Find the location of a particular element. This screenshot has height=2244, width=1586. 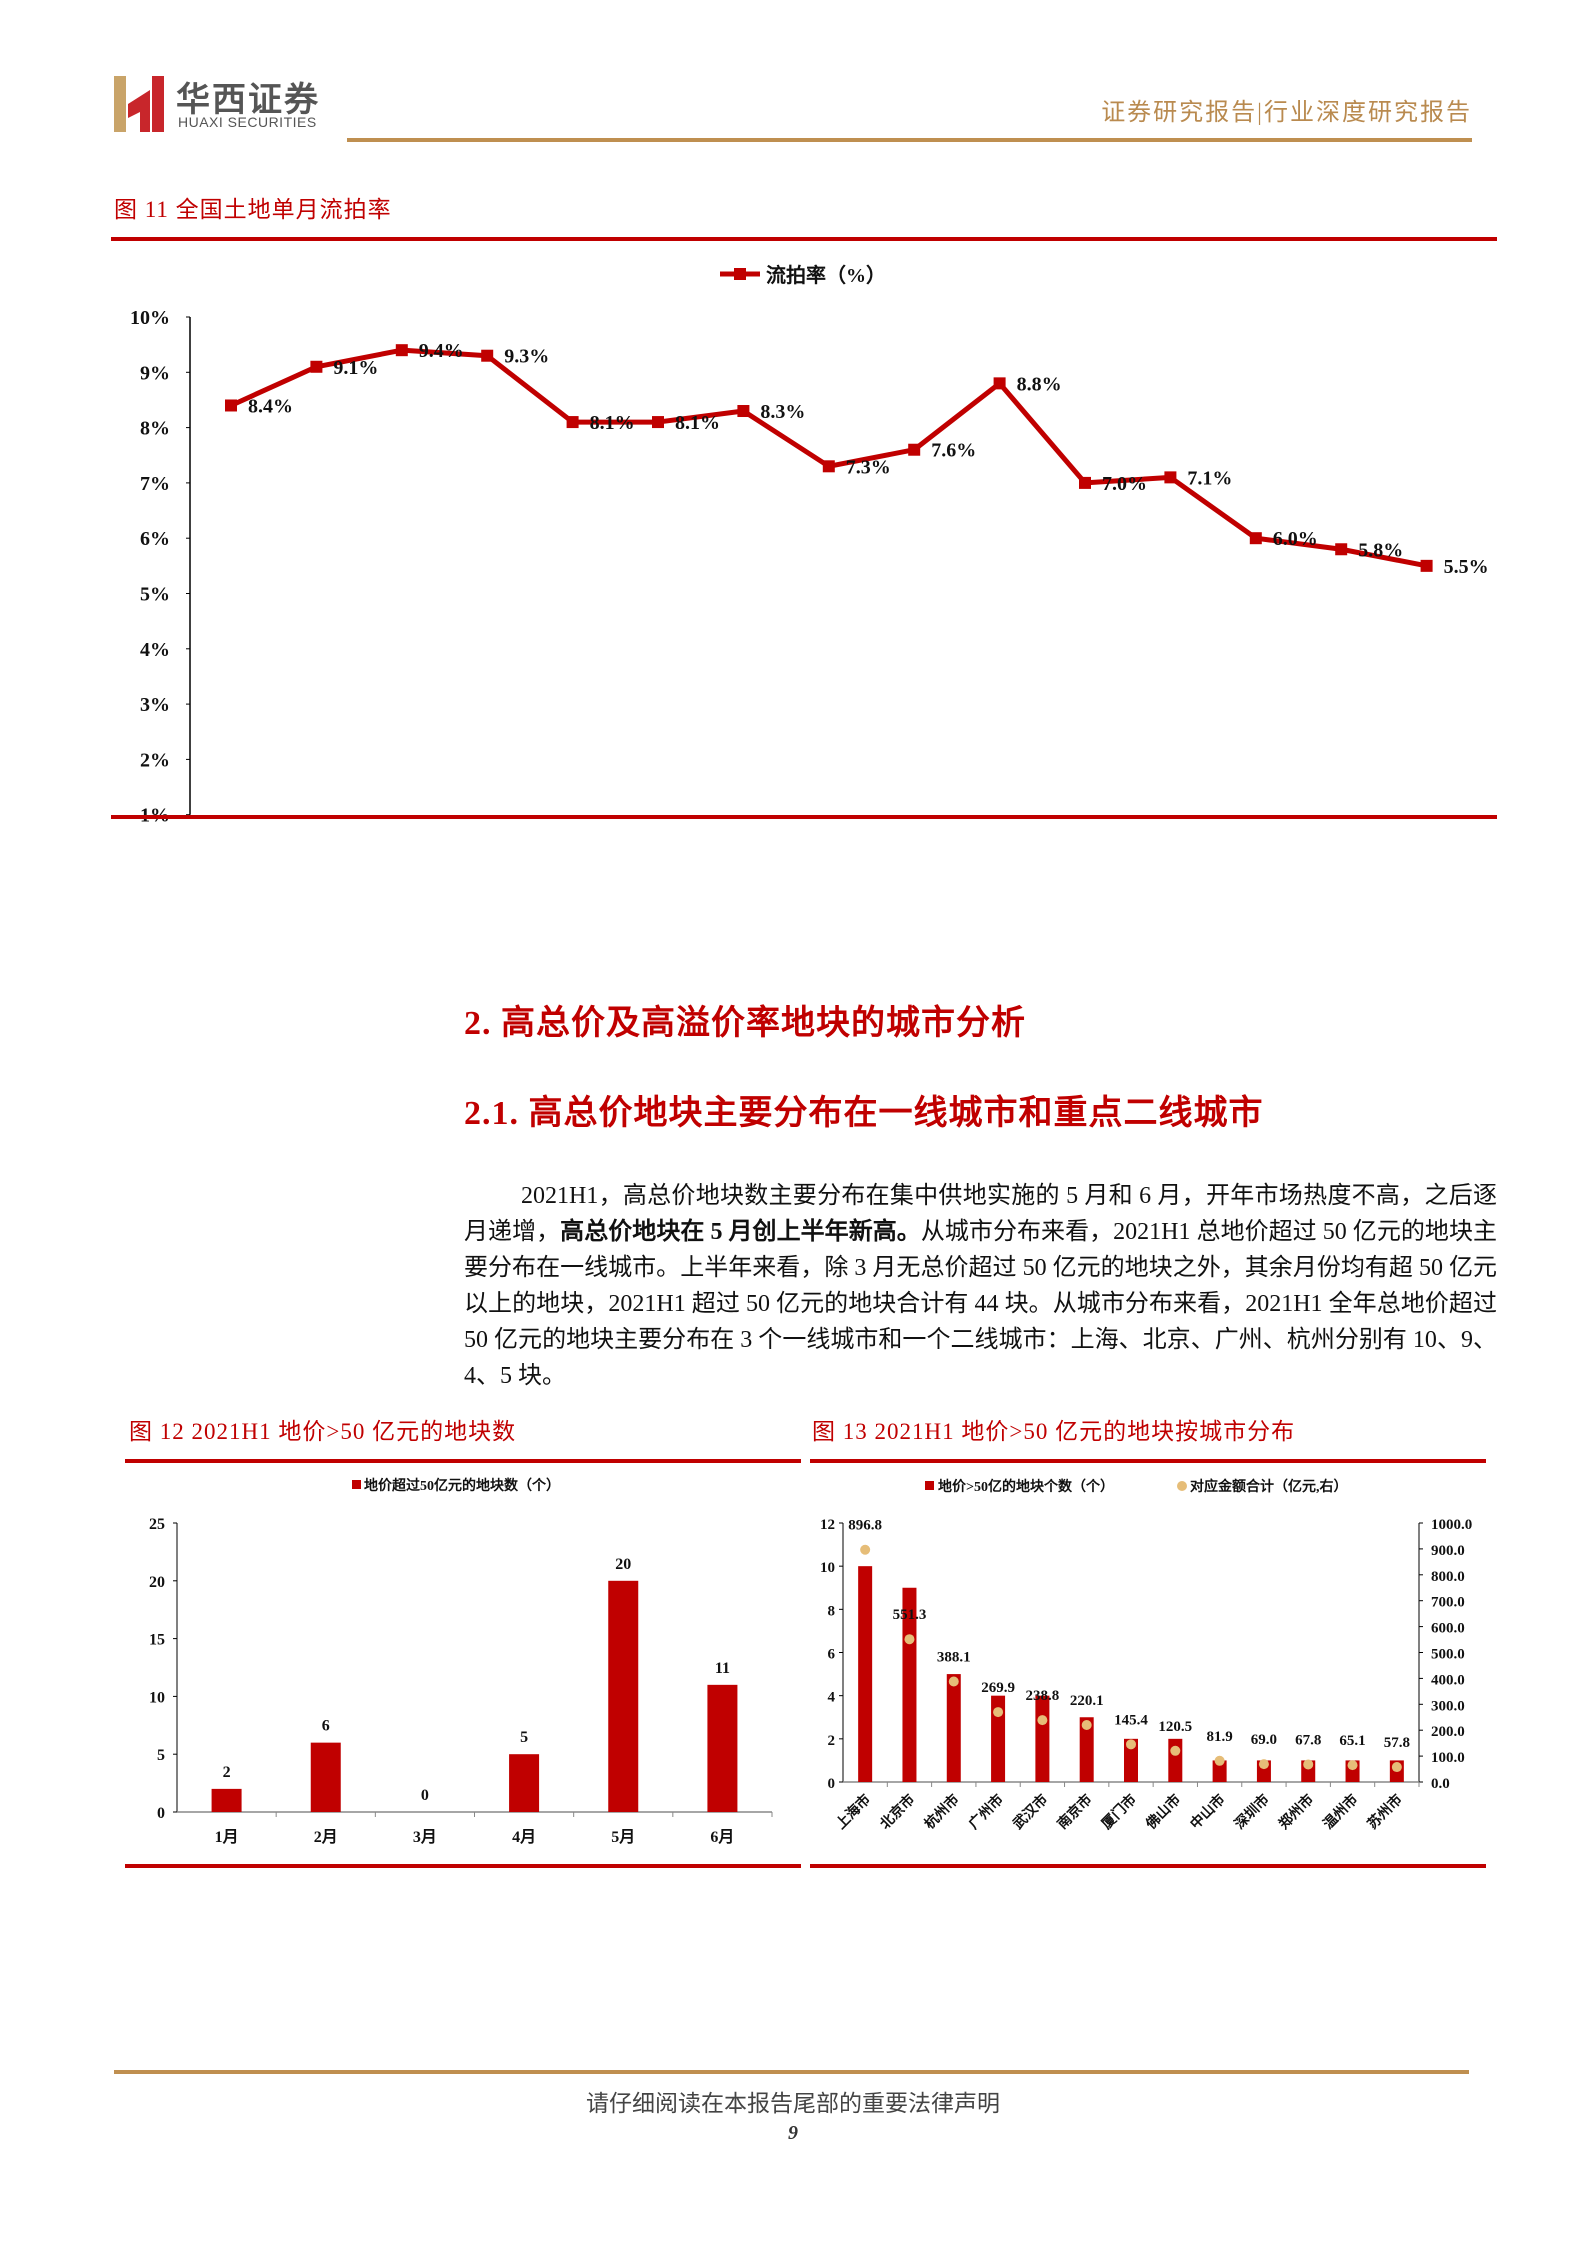

left-y-tick-label: 0 is located at coordinates (832, 1784).